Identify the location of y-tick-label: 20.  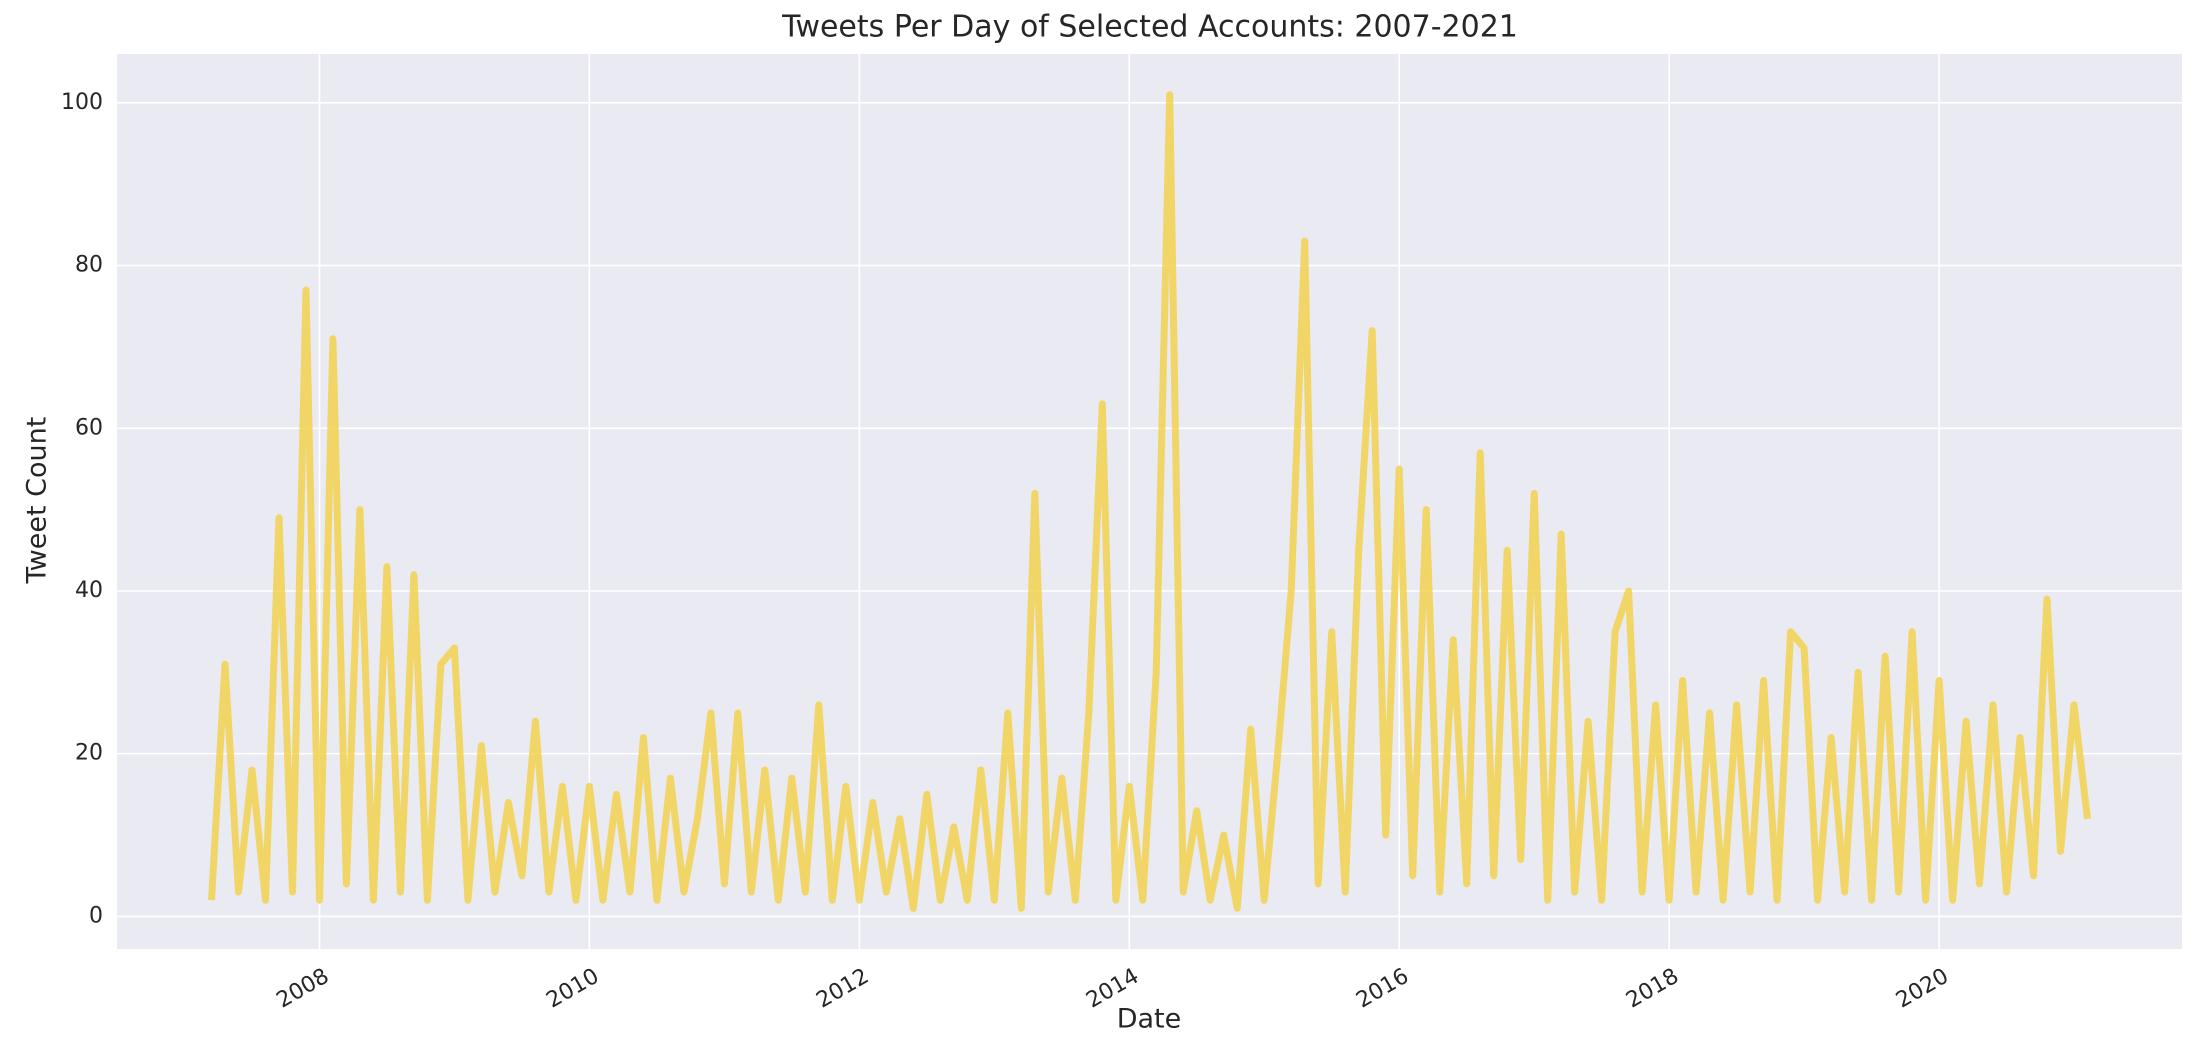
(89, 753).